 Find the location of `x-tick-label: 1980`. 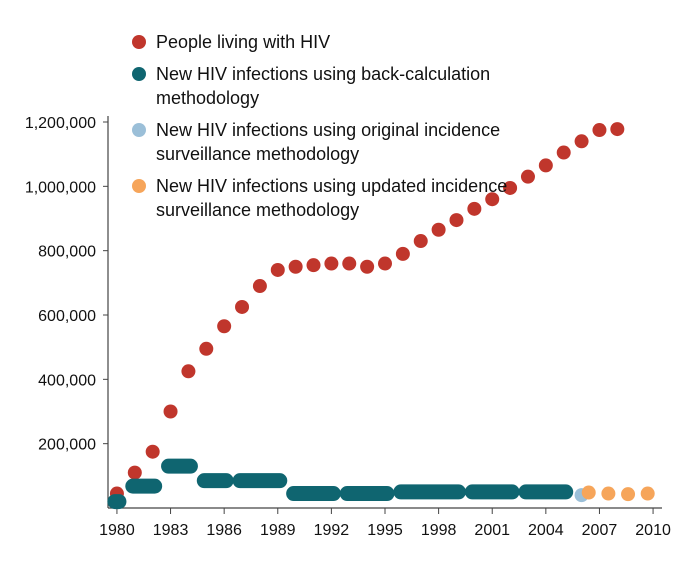

x-tick-label: 1980 is located at coordinates (117, 530).